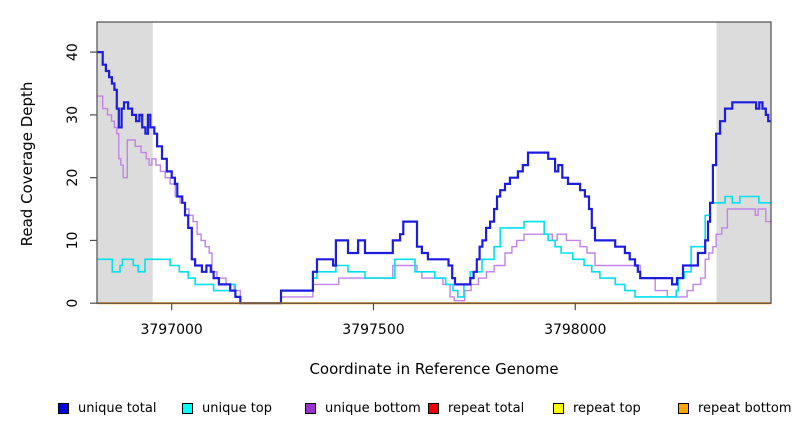  What do you see at coordinates (171, 330) in the screenshot?
I see `x-tick-label: 3797000` at bounding box center [171, 330].